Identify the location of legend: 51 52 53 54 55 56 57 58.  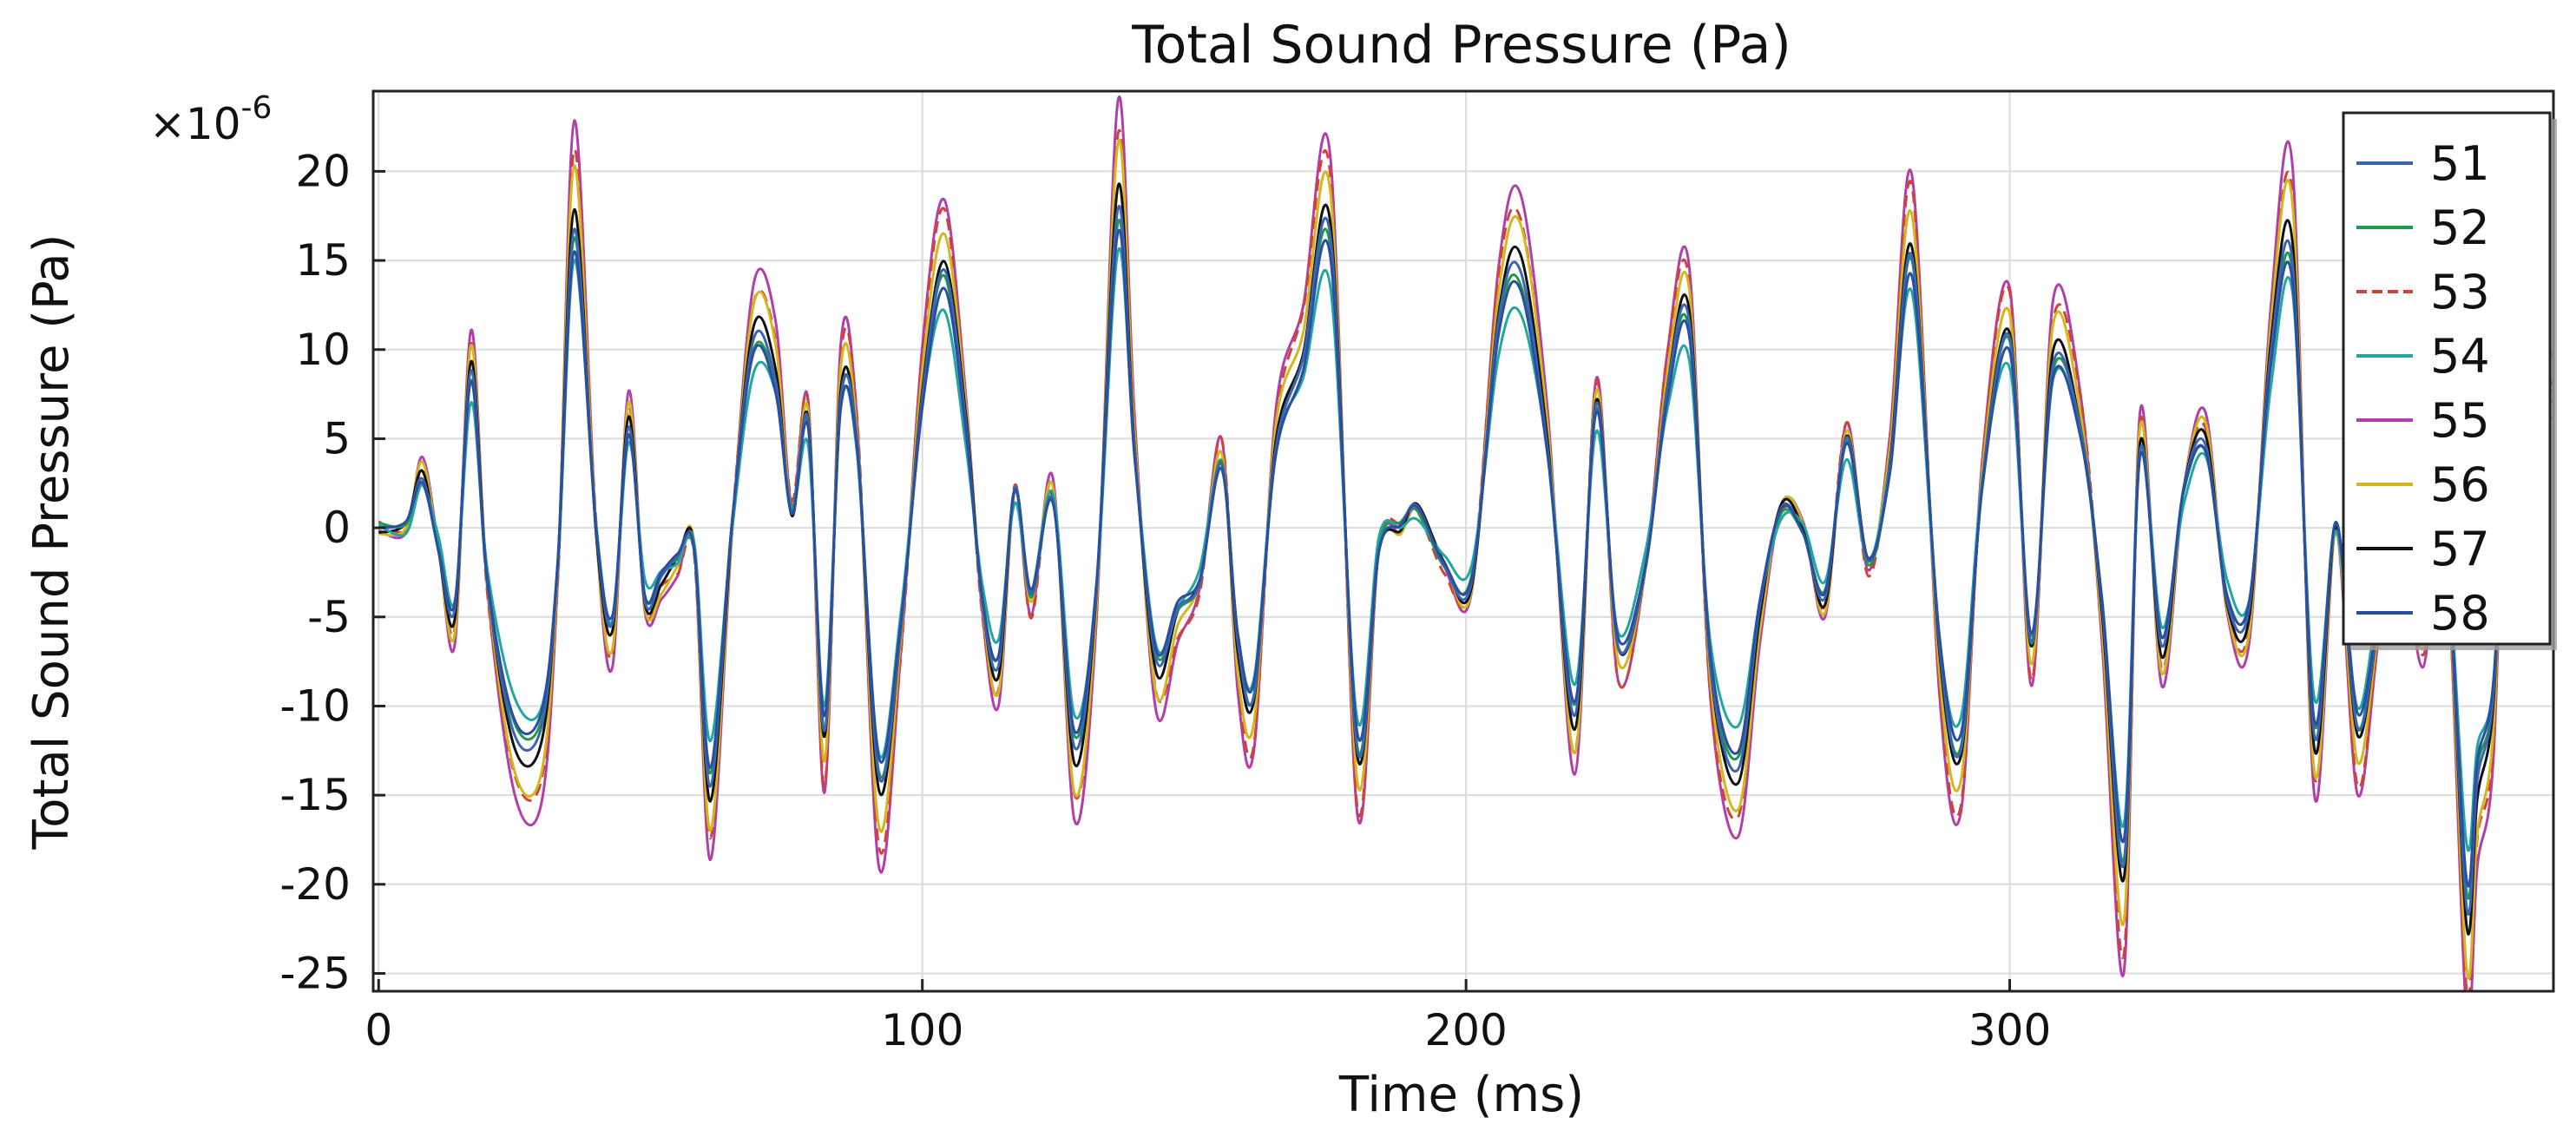
(2449, 380).